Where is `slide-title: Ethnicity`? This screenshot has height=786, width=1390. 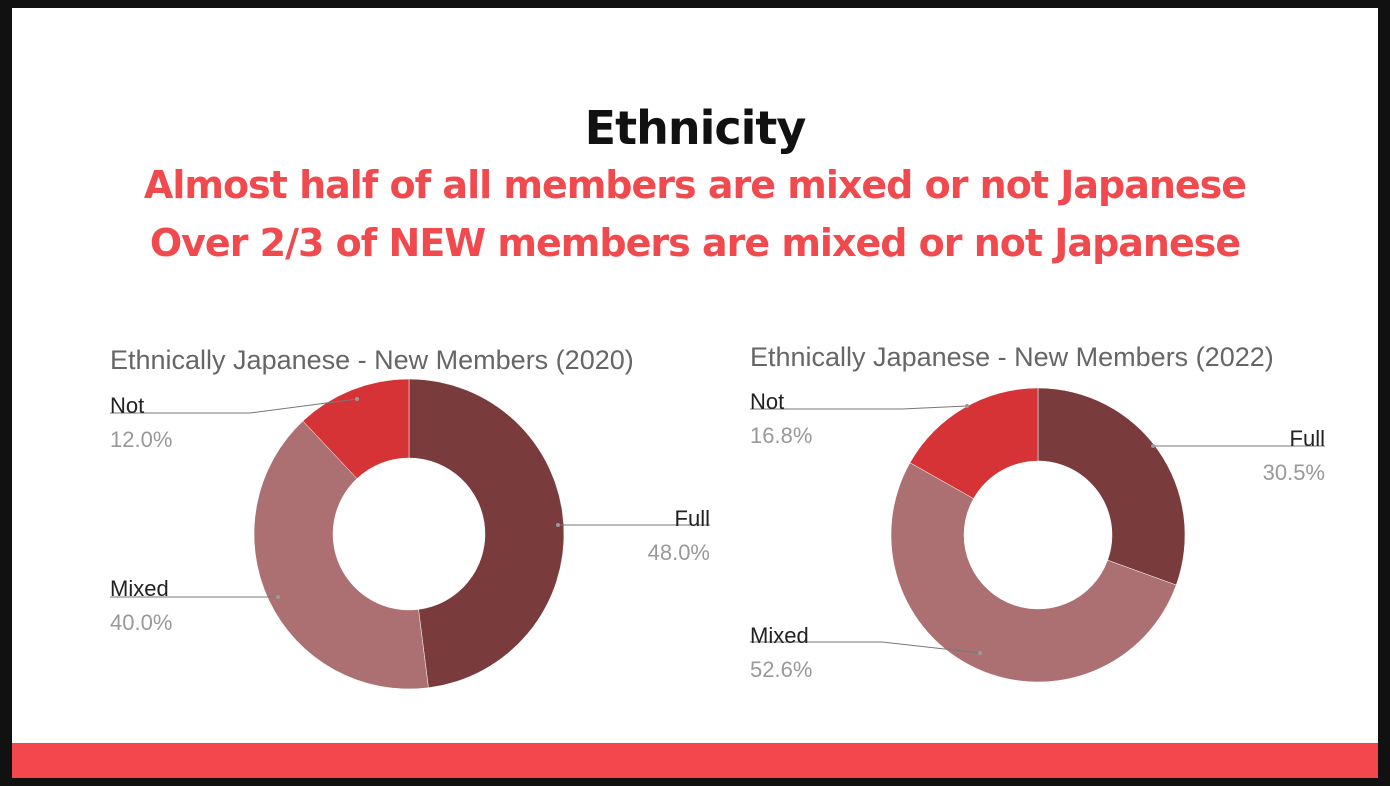 slide-title: Ethnicity is located at coordinates (695, 128).